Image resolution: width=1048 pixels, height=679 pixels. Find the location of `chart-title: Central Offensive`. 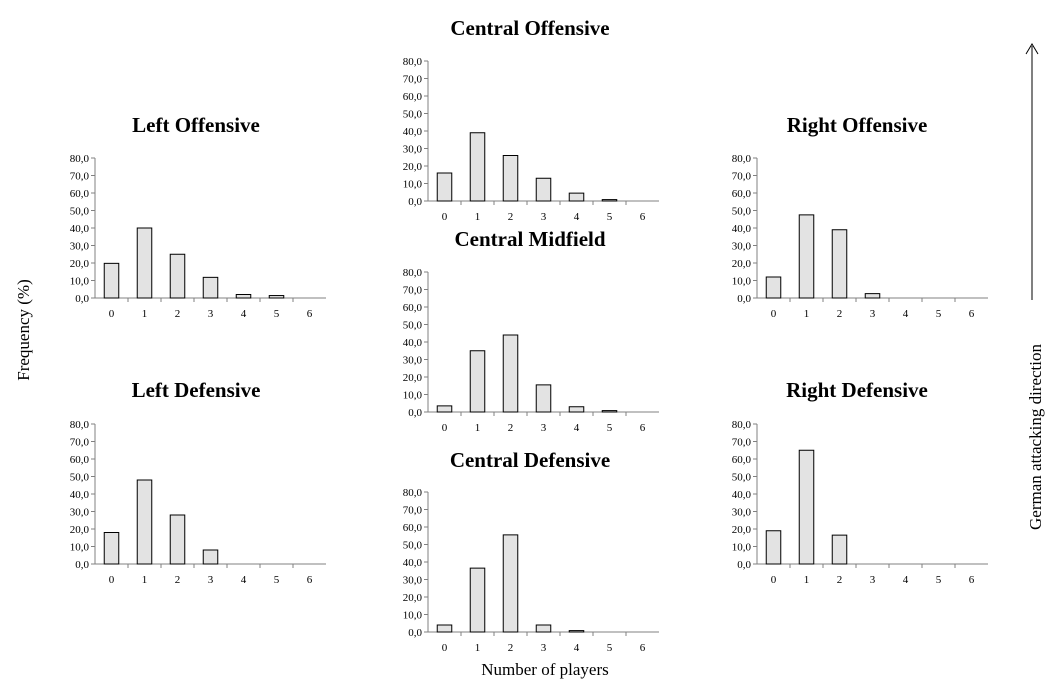

chart-title: Central Offensive is located at coordinates (529, 28).